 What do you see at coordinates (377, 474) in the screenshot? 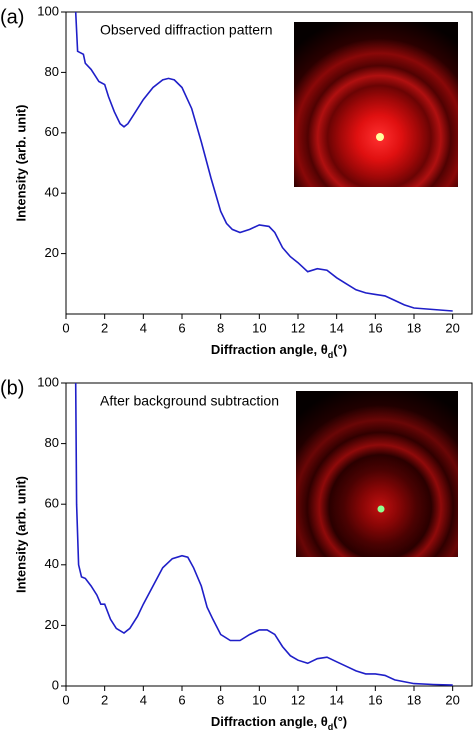
I see `inset-image-b` at bounding box center [377, 474].